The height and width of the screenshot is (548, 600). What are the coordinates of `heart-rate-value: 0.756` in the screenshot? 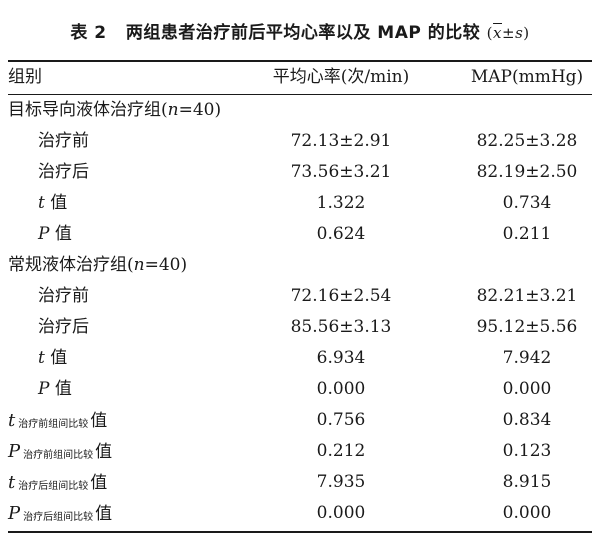 It's located at (341, 420).